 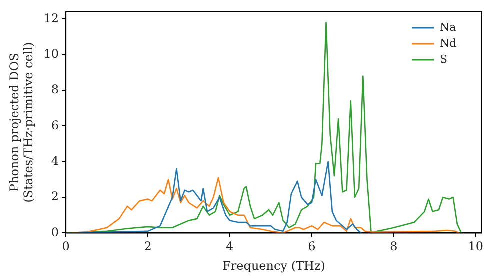 I want to click on x-tick-label: 2, so click(x=148, y=247).